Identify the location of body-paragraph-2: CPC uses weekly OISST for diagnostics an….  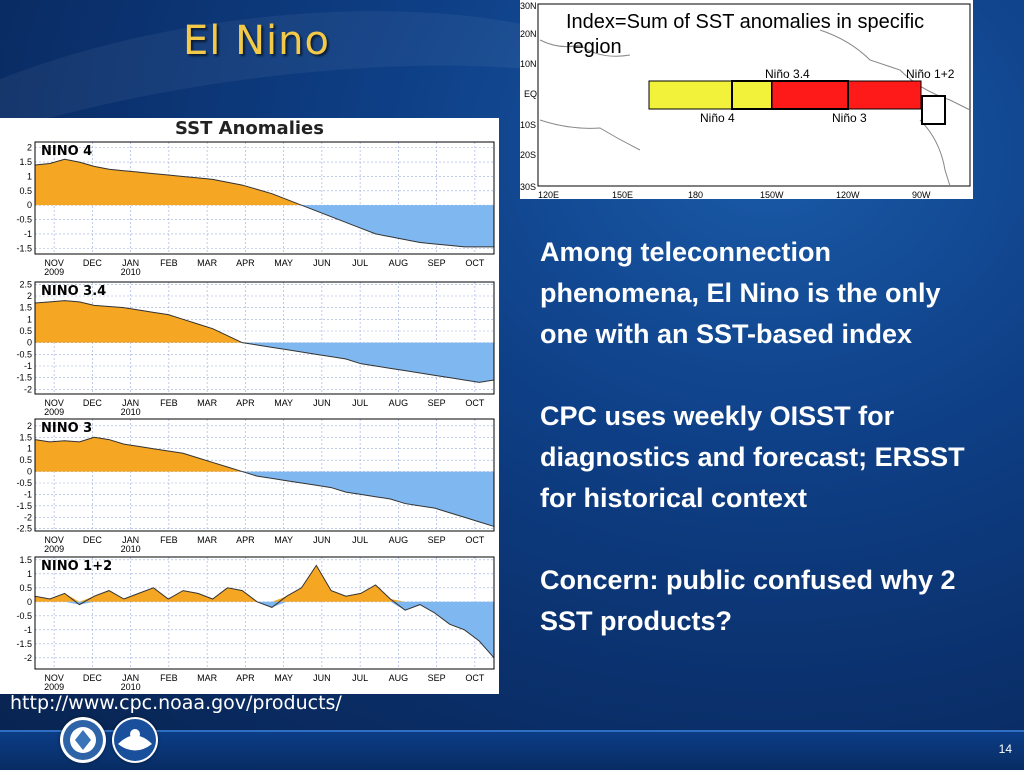
(752, 457).